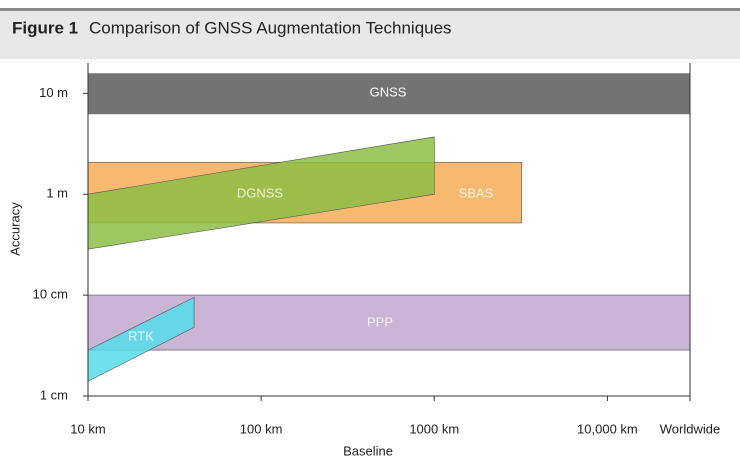  Describe the element at coordinates (380, 321) in the screenshot. I see `region-label: PPP` at that location.